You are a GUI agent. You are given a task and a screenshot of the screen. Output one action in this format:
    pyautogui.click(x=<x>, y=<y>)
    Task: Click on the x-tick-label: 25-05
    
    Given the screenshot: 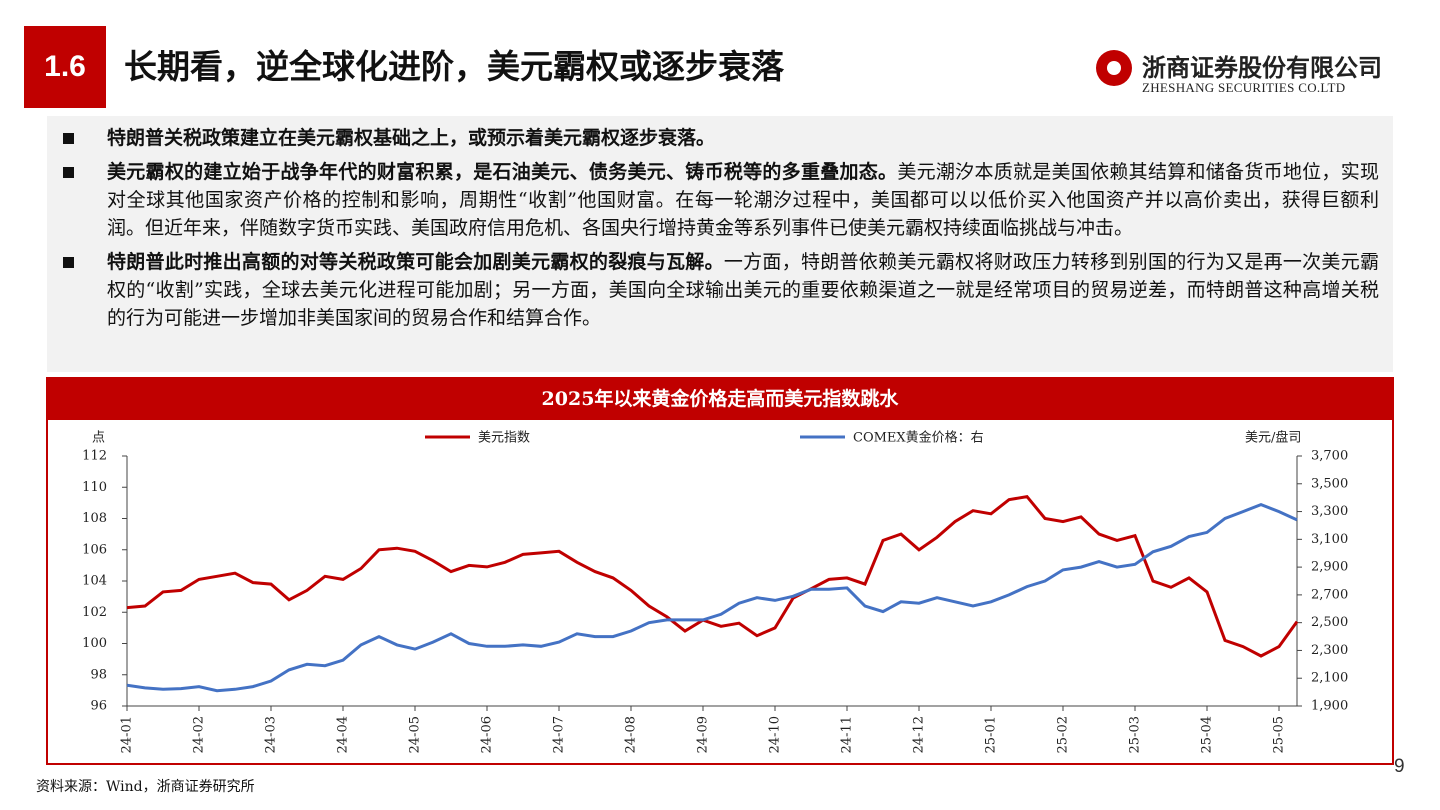 What is the action you would take?
    pyautogui.click(x=1279, y=734)
    